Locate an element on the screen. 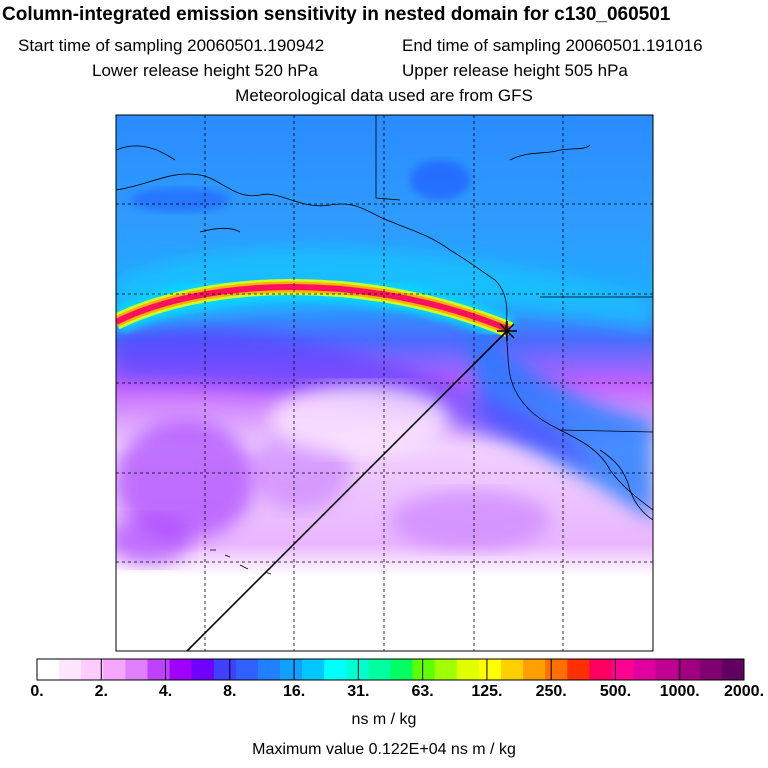 The width and height of the screenshot is (768, 768). colorbar-tick-label: 31. is located at coordinates (358, 691).